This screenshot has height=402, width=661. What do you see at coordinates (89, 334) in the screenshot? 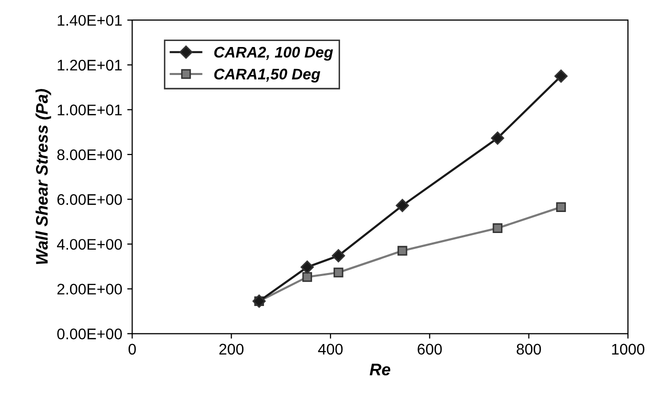
I see `y-tick-label: 0.00E+00` at bounding box center [89, 334].